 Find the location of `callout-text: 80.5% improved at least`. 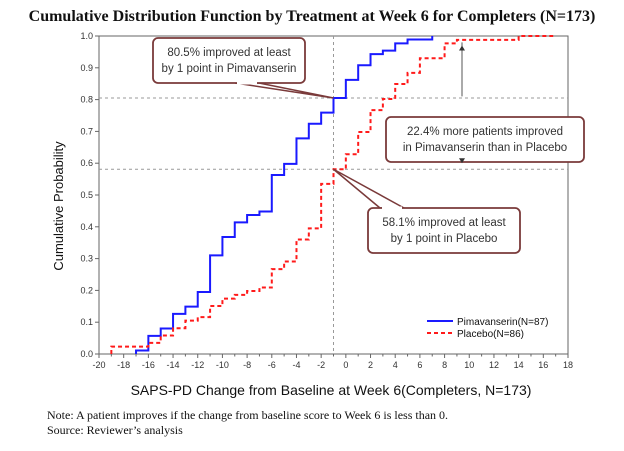

callout-text: 80.5% improved at least is located at coordinates (229, 53).